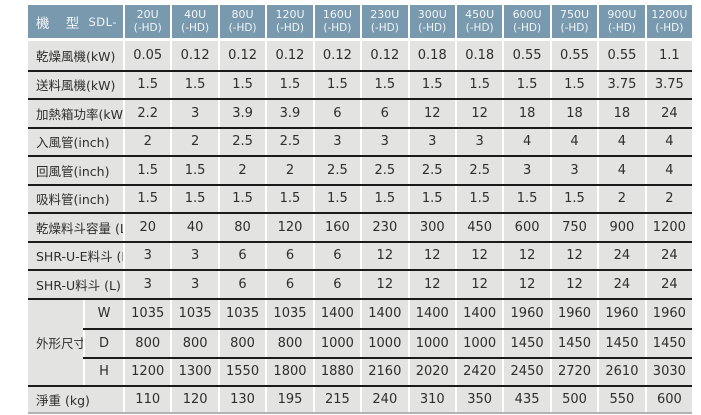 This screenshot has width=701, height=415. I want to click on row-label: 回風管(inch), so click(75, 170).